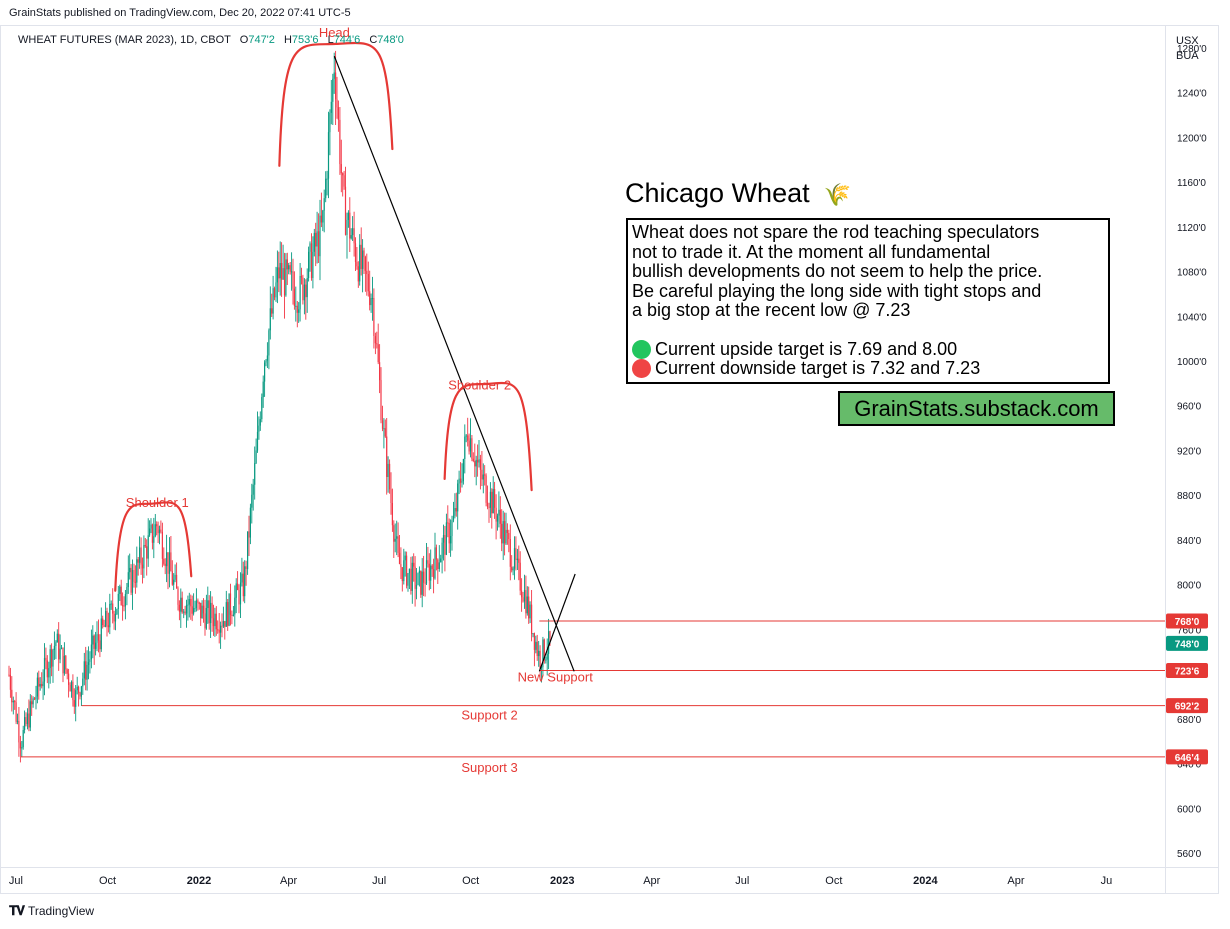  Describe the element at coordinates (124, 40) in the screenshot. I see `symbol-name: WHEAT FUTURES (MAR 2023), 1D, CBOT` at that location.